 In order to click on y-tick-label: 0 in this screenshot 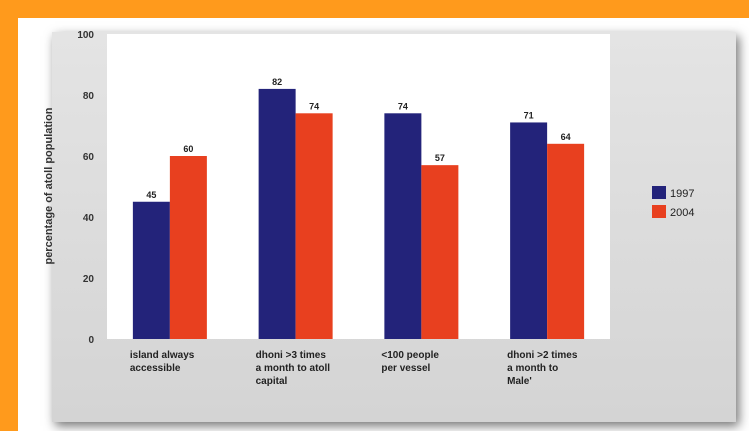, I will do `click(91, 340)`.